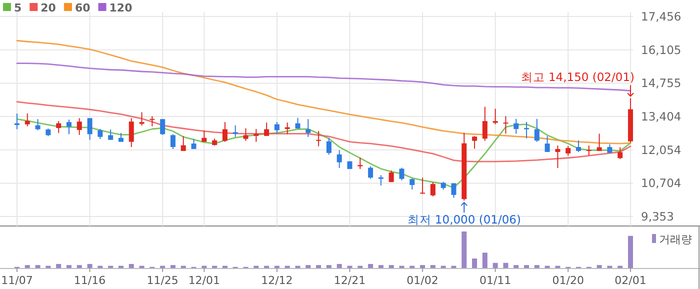  I want to click on y-tick-label: 13,404, so click(661, 117).